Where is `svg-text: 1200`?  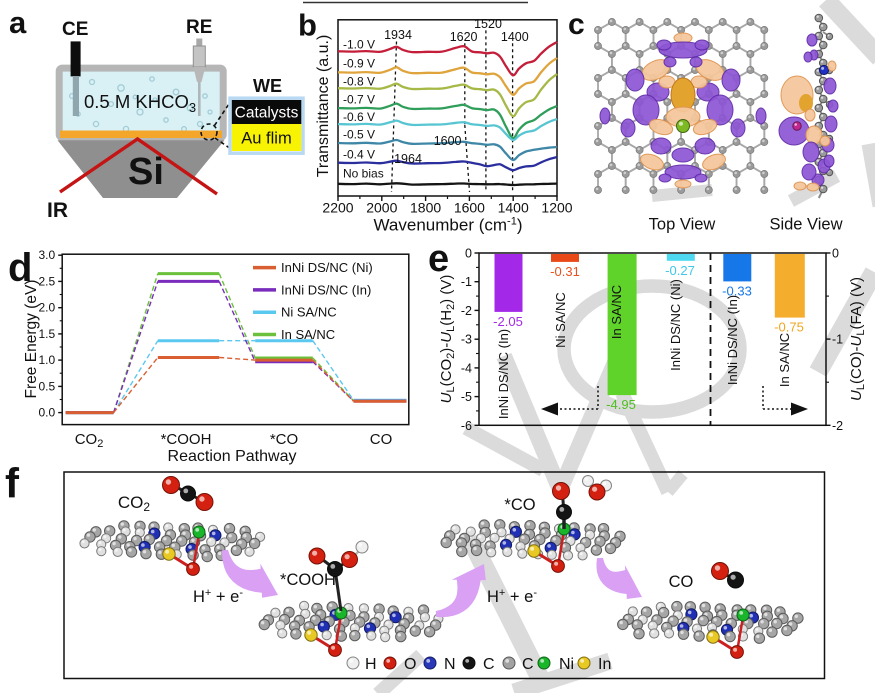
svg-text: 1200 is located at coordinates (556, 208).